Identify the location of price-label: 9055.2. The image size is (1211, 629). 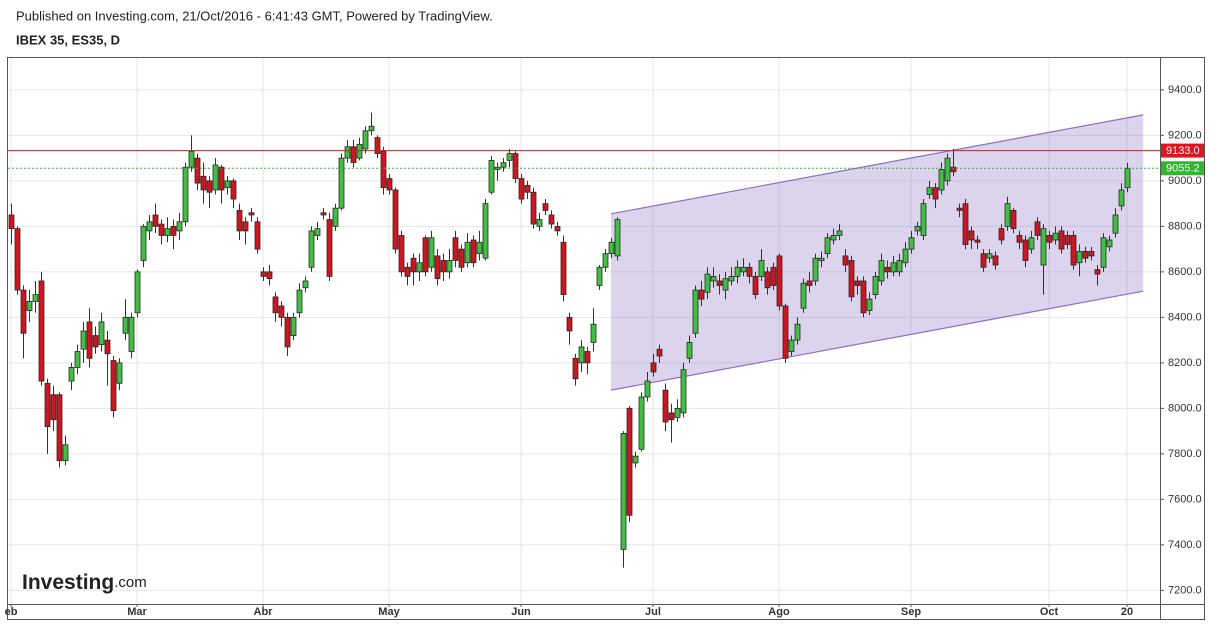
(1183, 169).